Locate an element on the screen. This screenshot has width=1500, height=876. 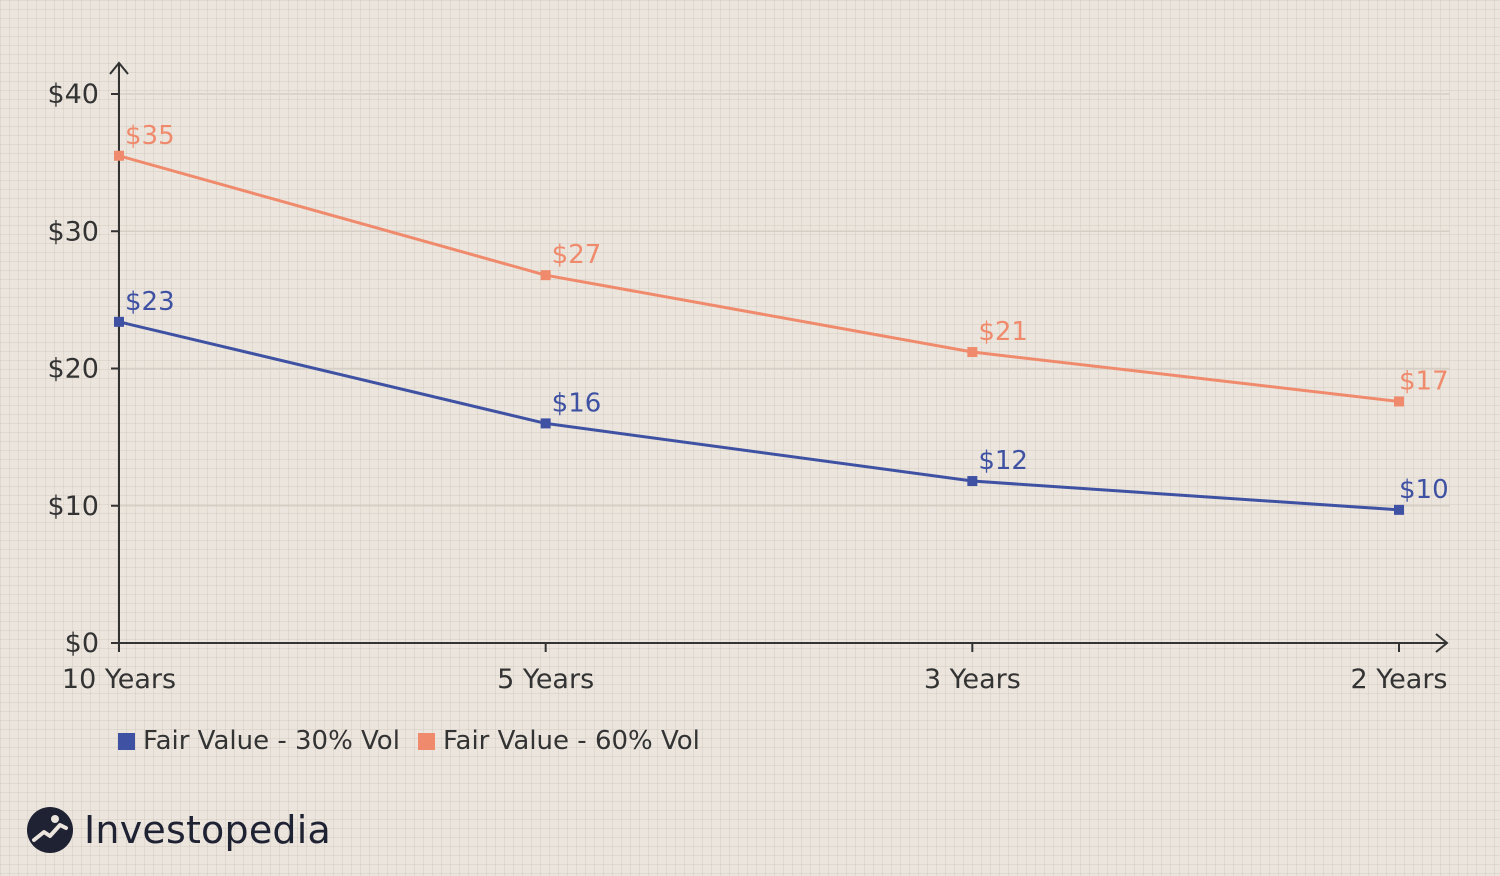
x-tick-label: 3 Years is located at coordinates (972, 679).